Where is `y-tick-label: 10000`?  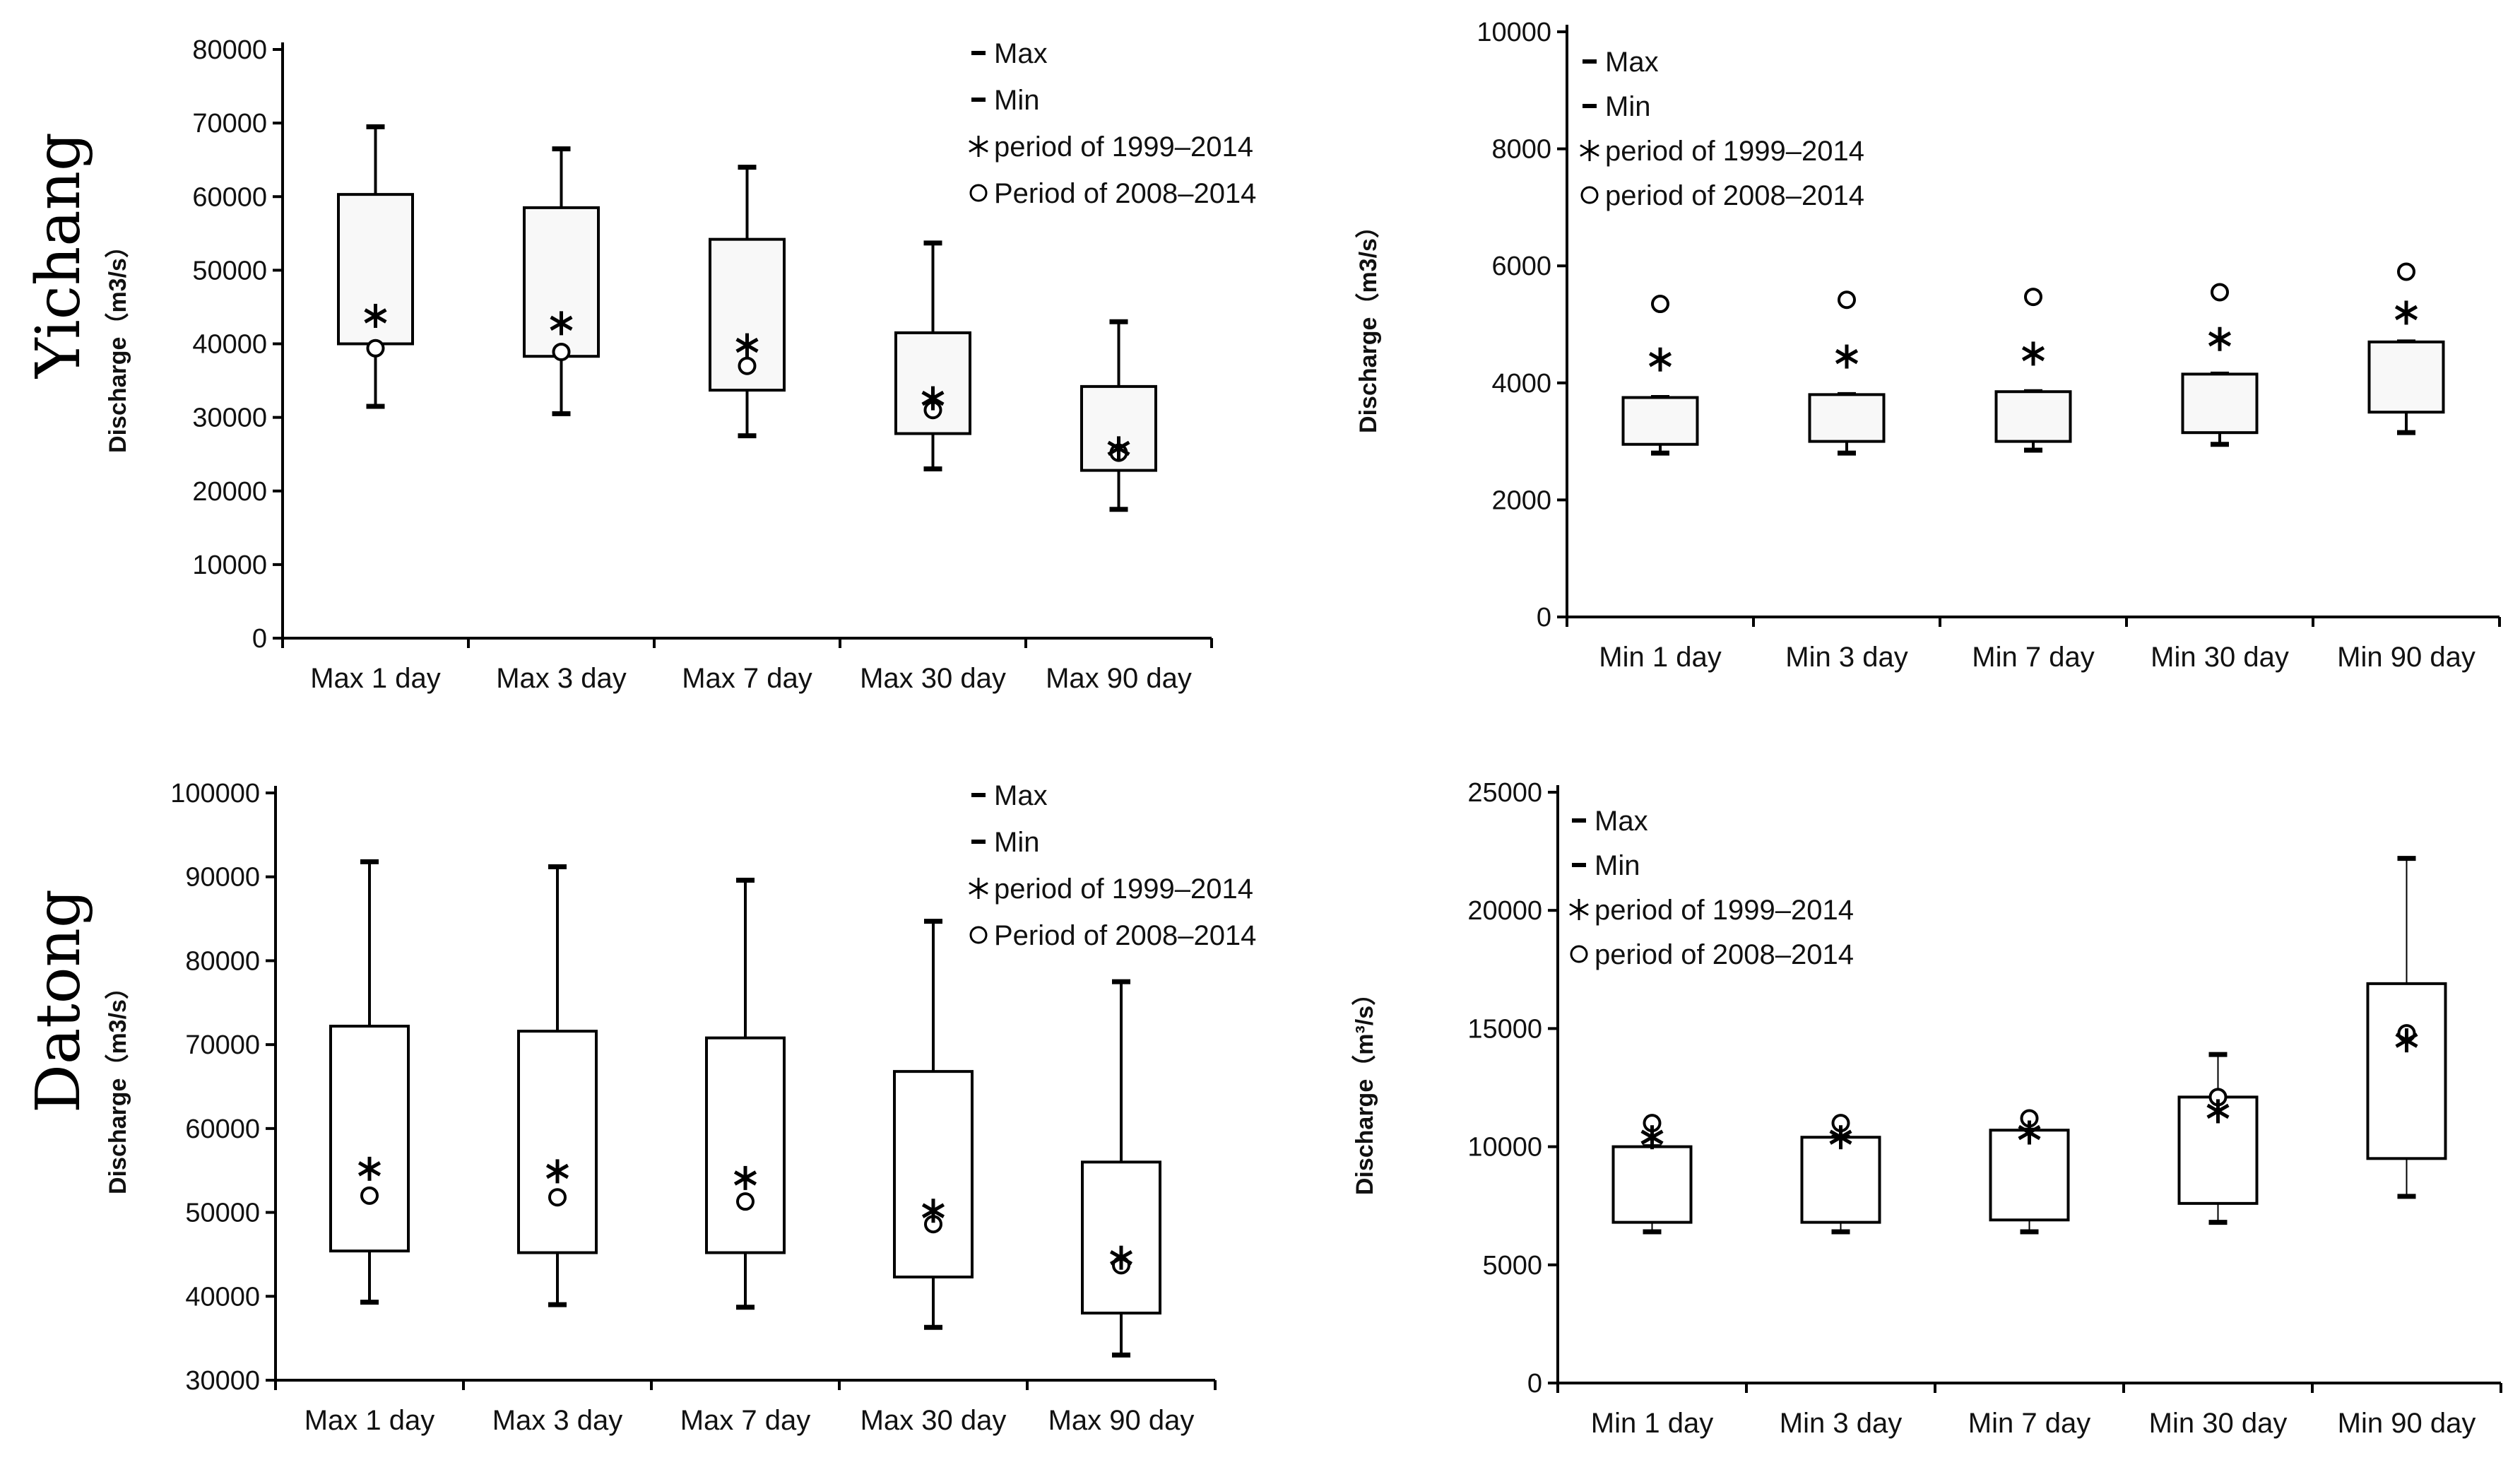
y-tick-label: 10000 is located at coordinates (1504, 1148).